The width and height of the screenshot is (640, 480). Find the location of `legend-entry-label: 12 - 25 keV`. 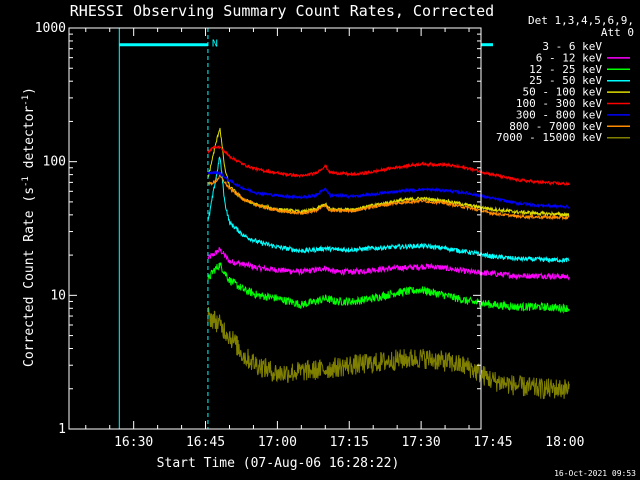

legend-entry-label: 12 - 25 keV is located at coordinates (565, 69).